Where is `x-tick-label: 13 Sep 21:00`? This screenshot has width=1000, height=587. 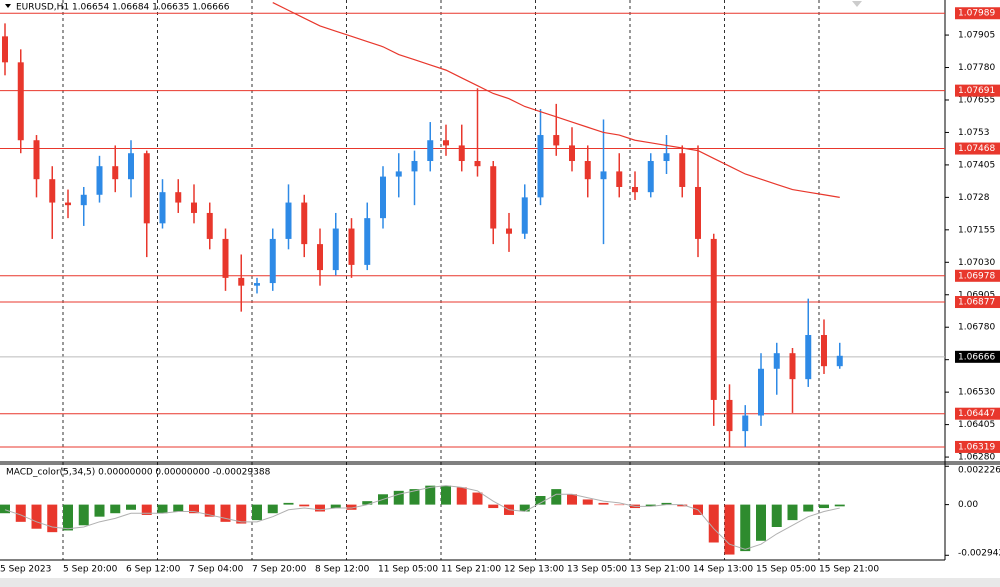 x-tick-label: 13 Sep 21:00 is located at coordinates (660, 570).